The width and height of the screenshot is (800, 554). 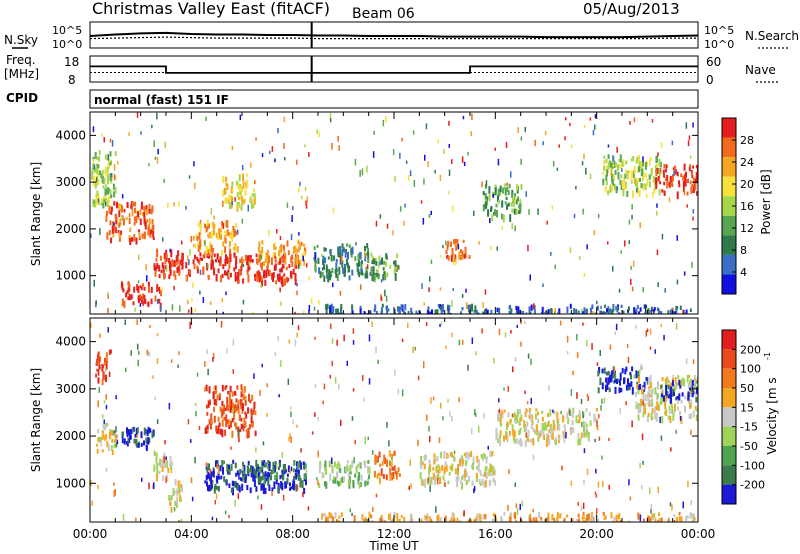 I want to click on velocity-colorbar-label: 200, so click(x=750, y=349).